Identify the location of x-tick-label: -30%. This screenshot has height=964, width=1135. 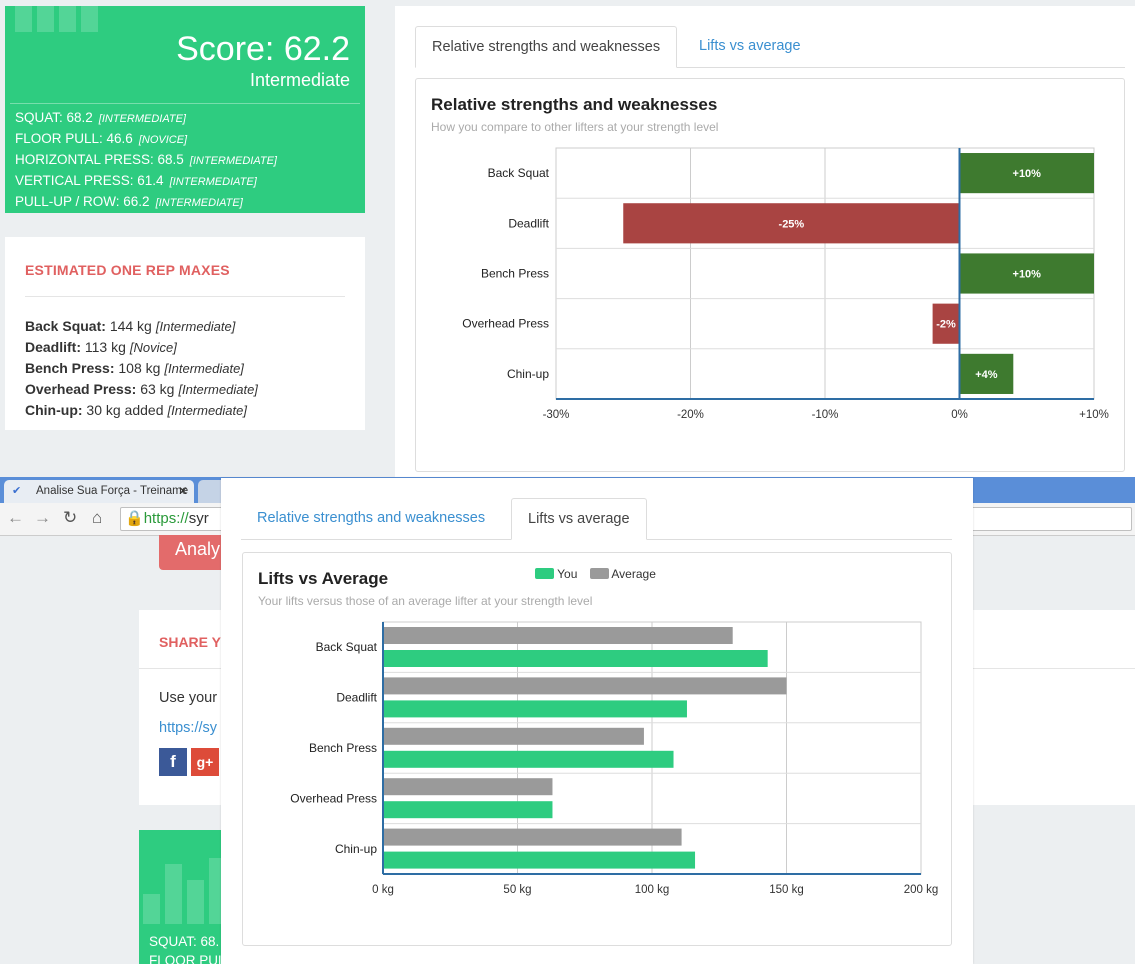
(556, 415).